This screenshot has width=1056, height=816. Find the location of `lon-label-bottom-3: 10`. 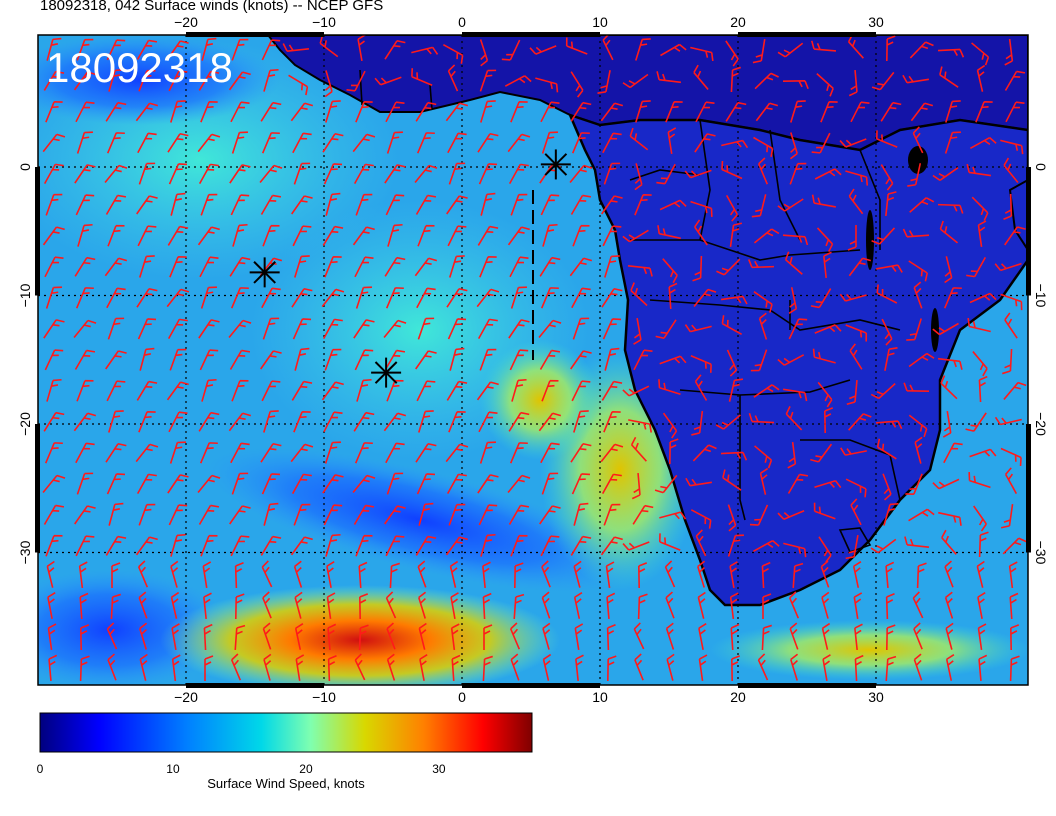

lon-label-bottom-3: 10 is located at coordinates (600, 697).